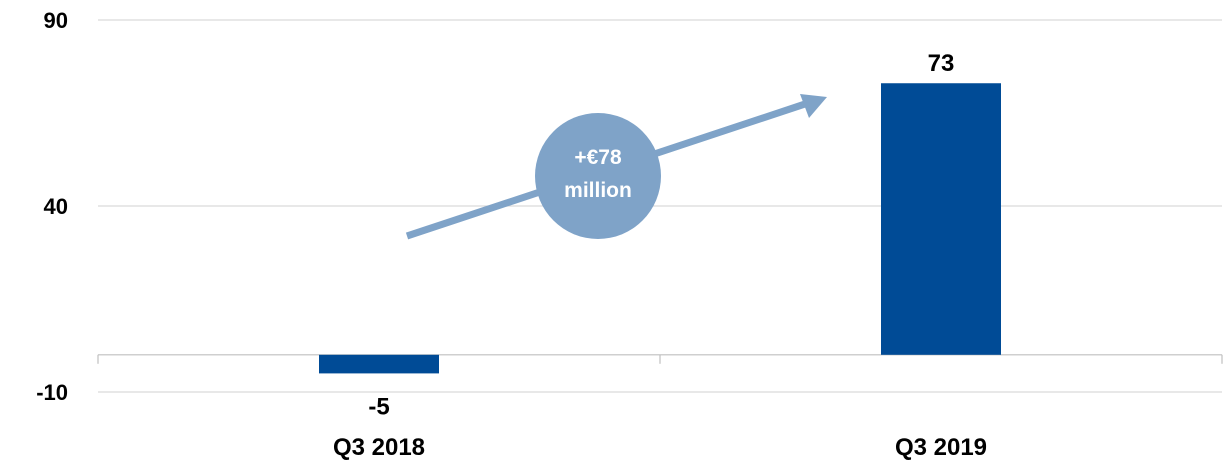  What do you see at coordinates (52, 392) in the screenshot?
I see `y-tick-label: -10` at bounding box center [52, 392].